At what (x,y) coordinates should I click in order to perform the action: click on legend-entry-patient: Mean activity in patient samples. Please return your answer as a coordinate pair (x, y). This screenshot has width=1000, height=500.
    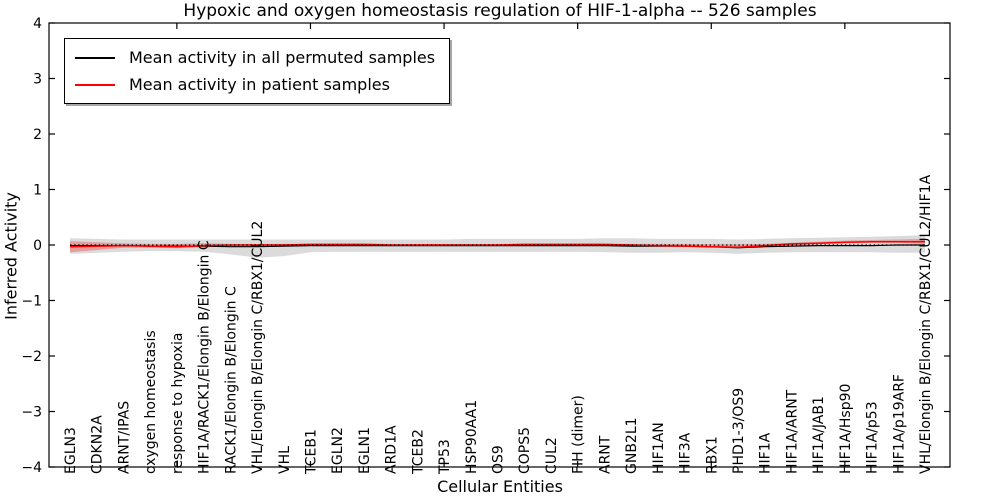
    Looking at the image, I should click on (255, 84).